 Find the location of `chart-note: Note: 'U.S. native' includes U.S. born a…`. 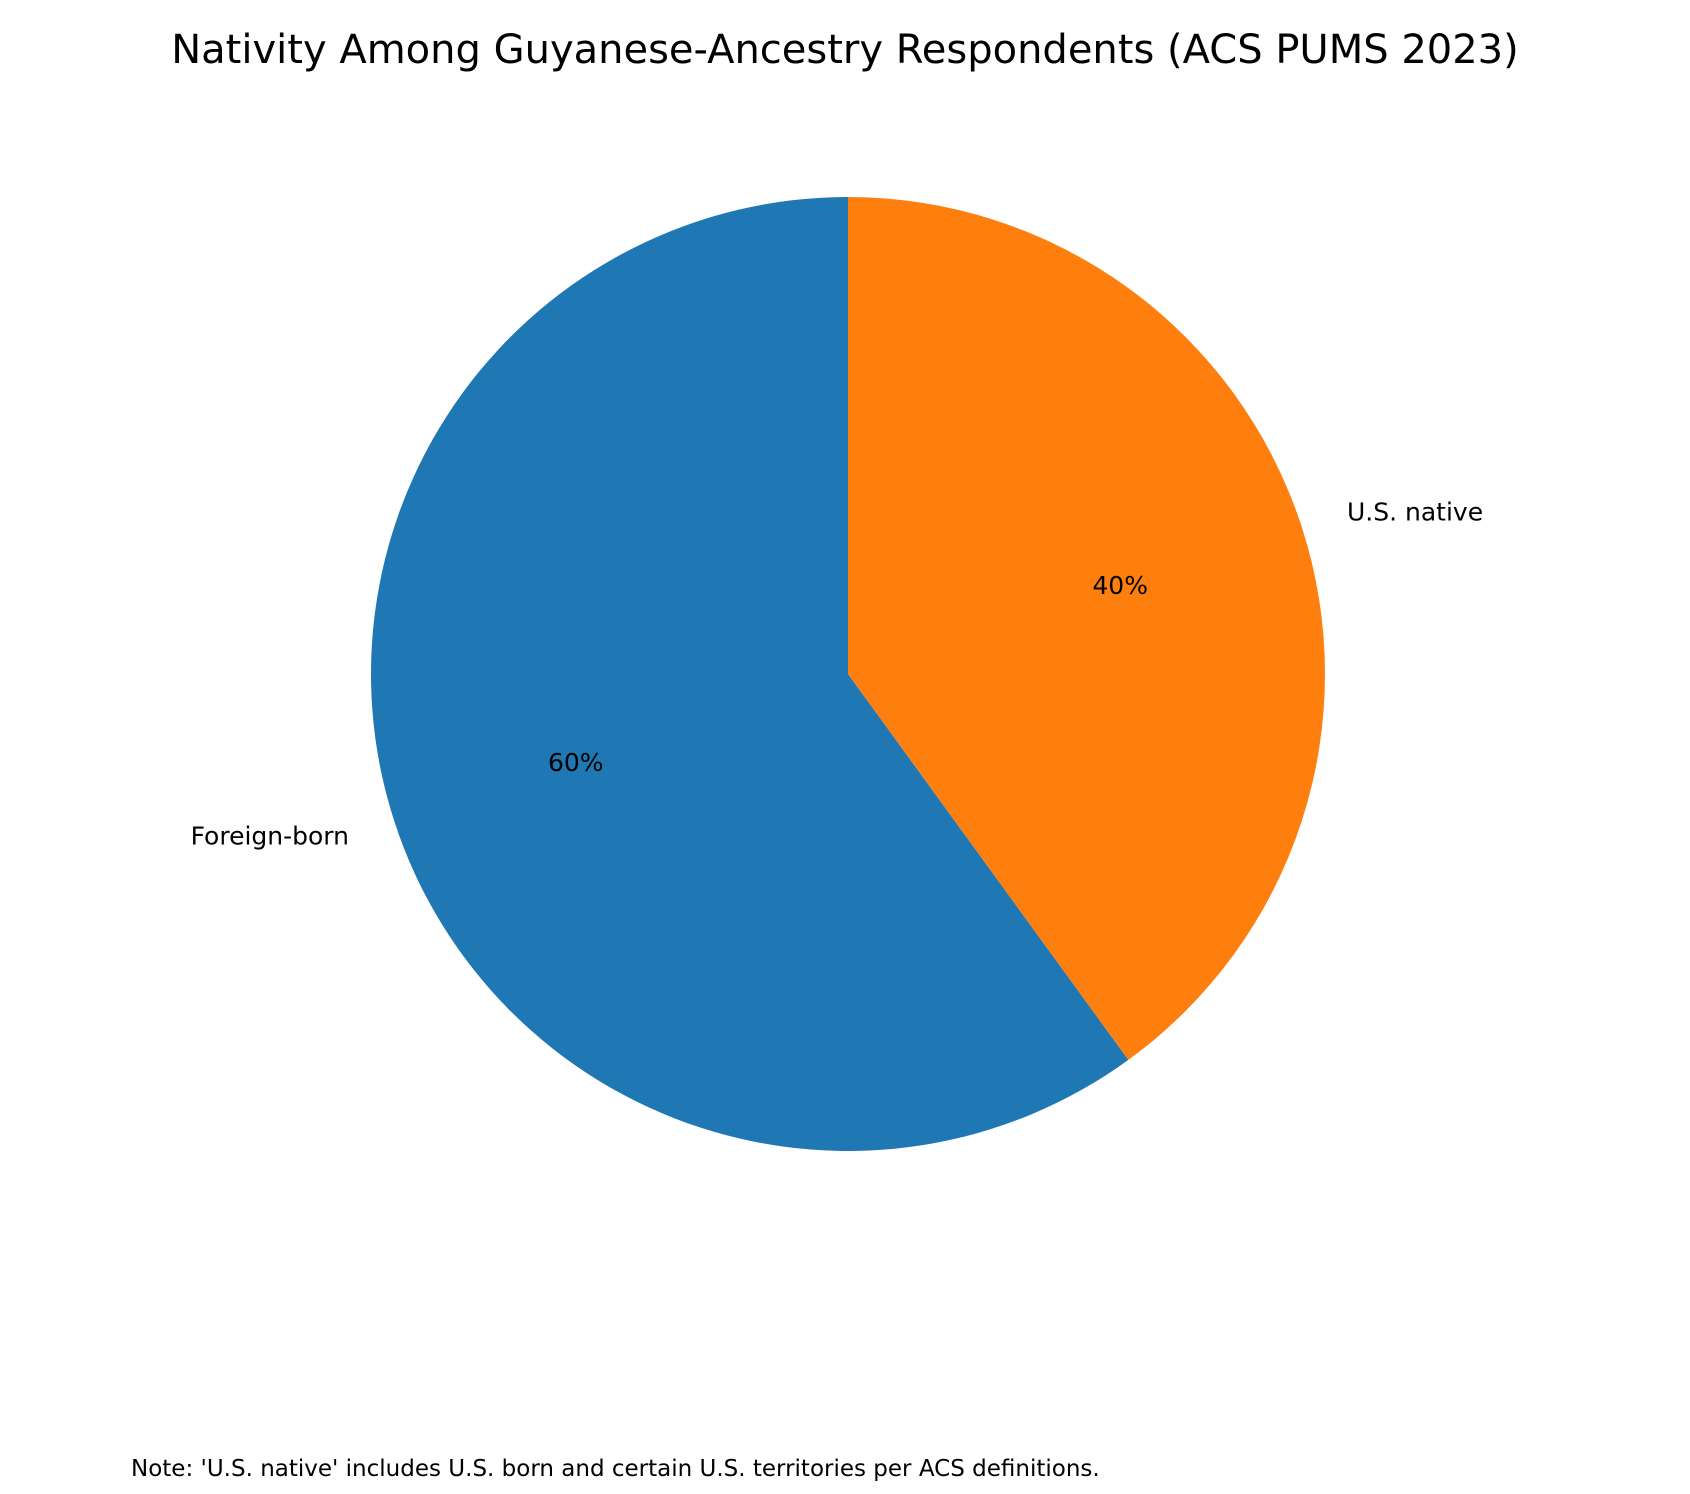

chart-note: Note: 'U.S. native' includes U.S. born a… is located at coordinates (615, 1469).